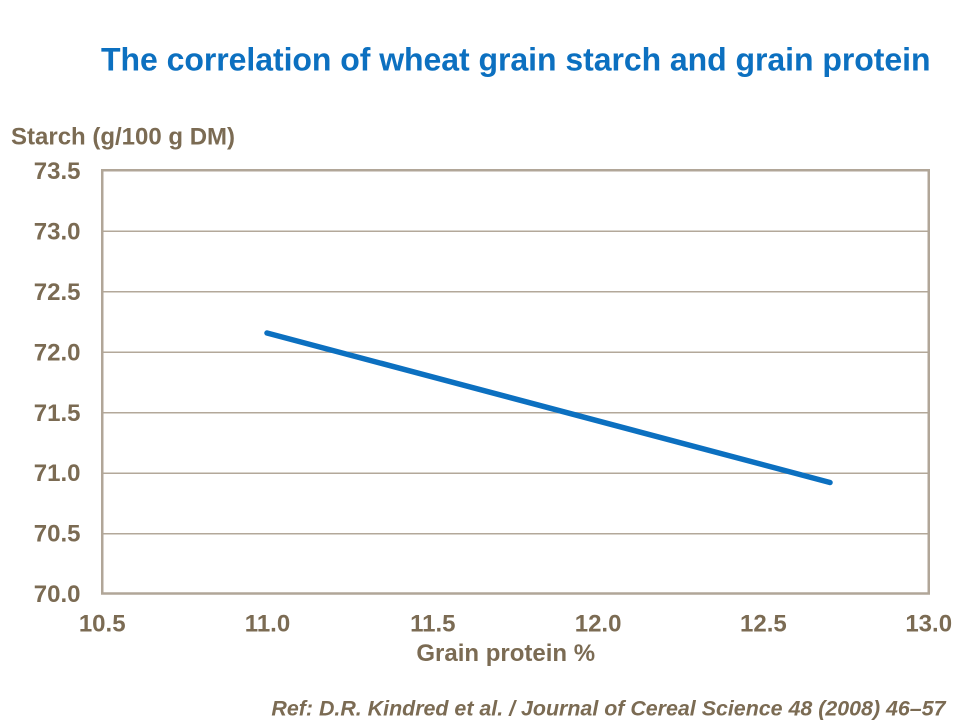  I want to click on svg-text: 70.0, so click(57, 594).